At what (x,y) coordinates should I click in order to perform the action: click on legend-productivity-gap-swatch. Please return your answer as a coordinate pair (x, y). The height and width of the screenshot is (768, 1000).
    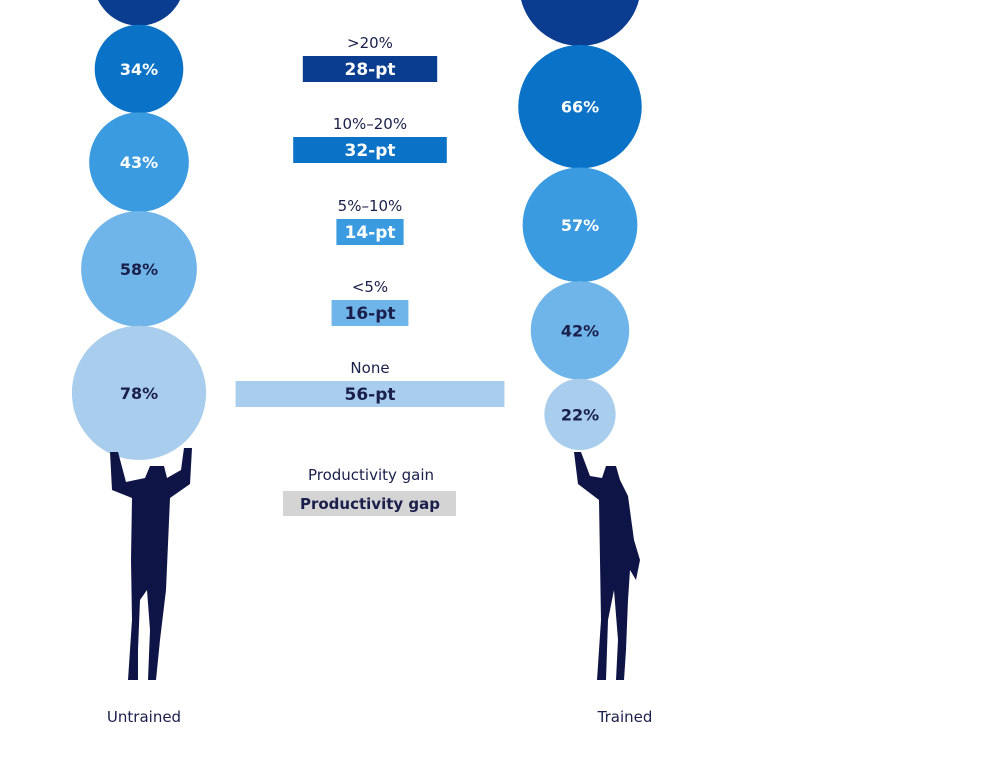
    Looking at the image, I should click on (369, 503).